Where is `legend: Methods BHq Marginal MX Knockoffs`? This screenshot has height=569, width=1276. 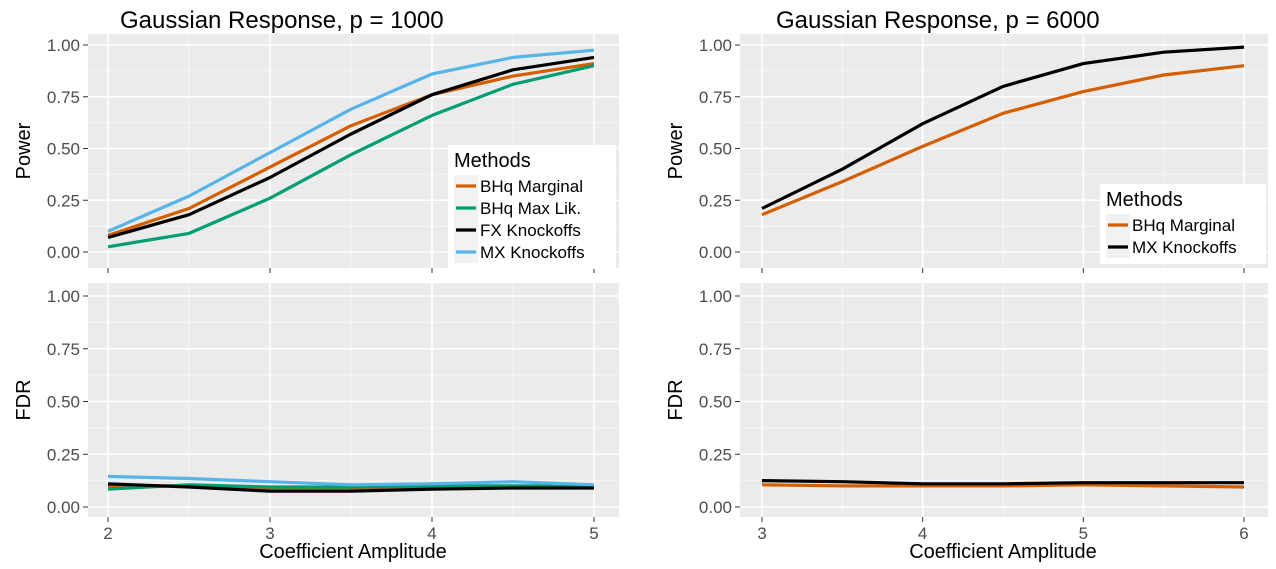
legend: Methods BHq Marginal MX Knockoffs is located at coordinates (1183, 224).